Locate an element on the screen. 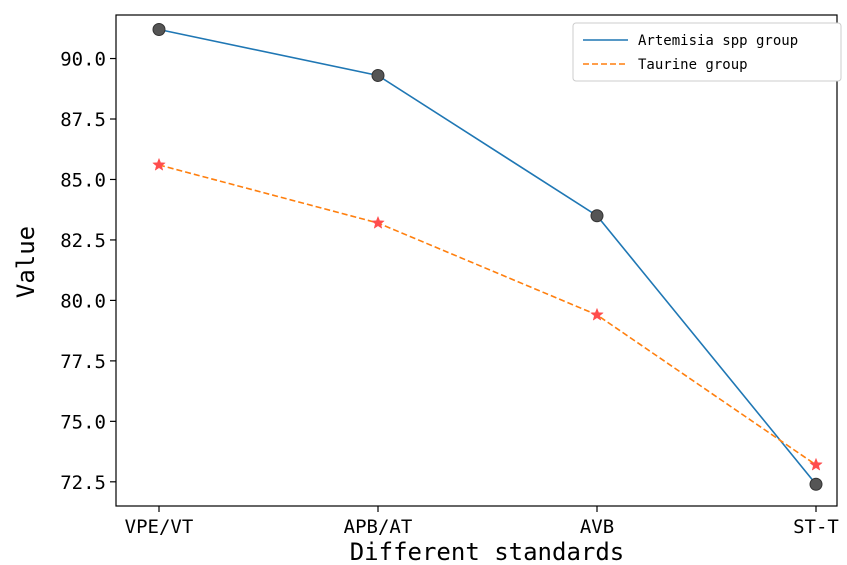  x-tick-label: ST-T is located at coordinates (816, 527).